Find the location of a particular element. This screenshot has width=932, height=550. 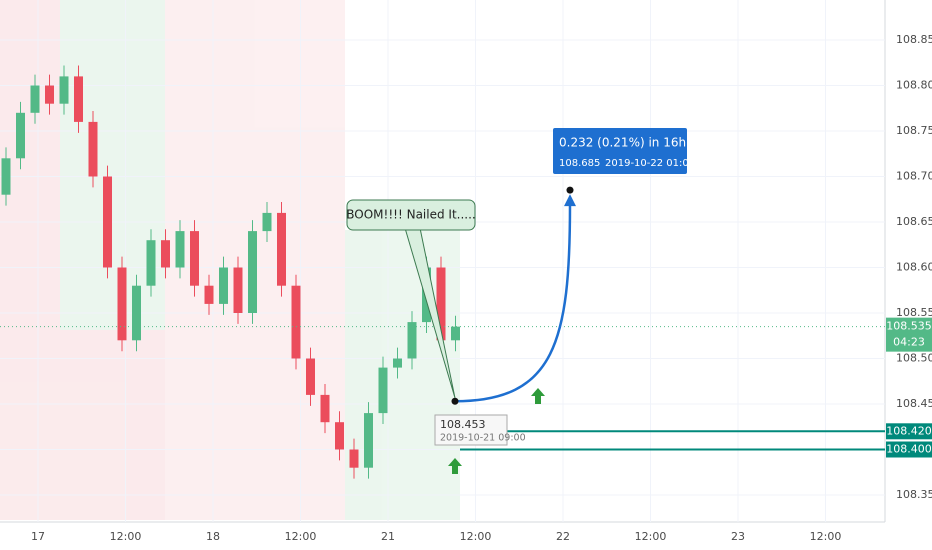

y-tick-label: 108.450 is located at coordinates (914, 403).